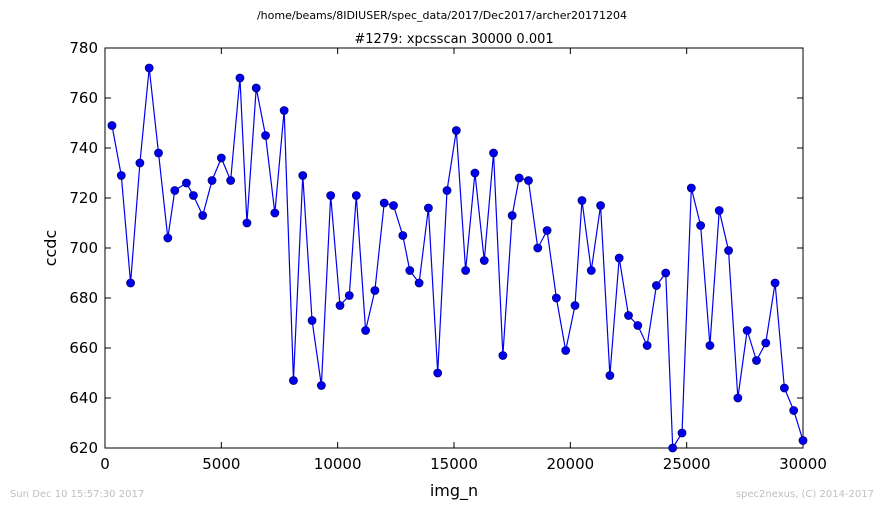  What do you see at coordinates (83, 248) in the screenshot?
I see `y-tick-label: 700` at bounding box center [83, 248].